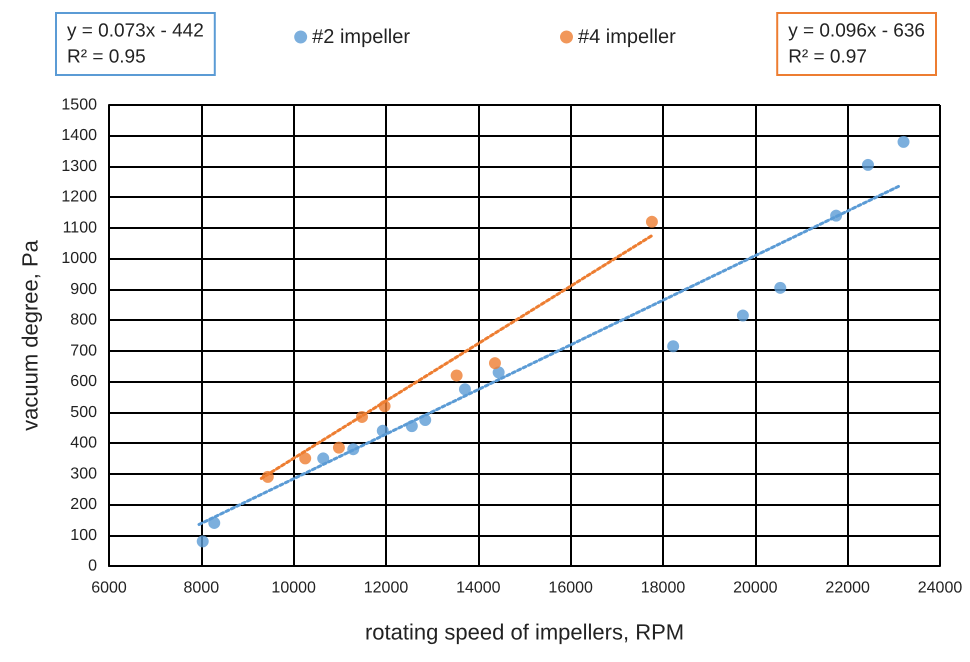 This screenshot has height=662, width=970. What do you see at coordinates (79, 135) in the screenshot?
I see `y-tick-label: 1400` at bounding box center [79, 135].